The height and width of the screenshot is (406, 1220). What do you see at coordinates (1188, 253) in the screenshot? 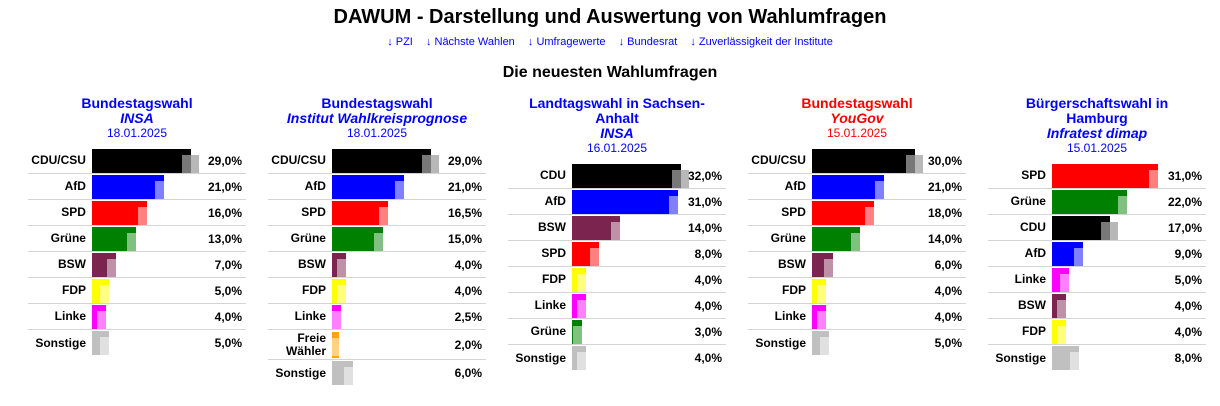
I see `result-value: 9,0%` at bounding box center [1188, 253].